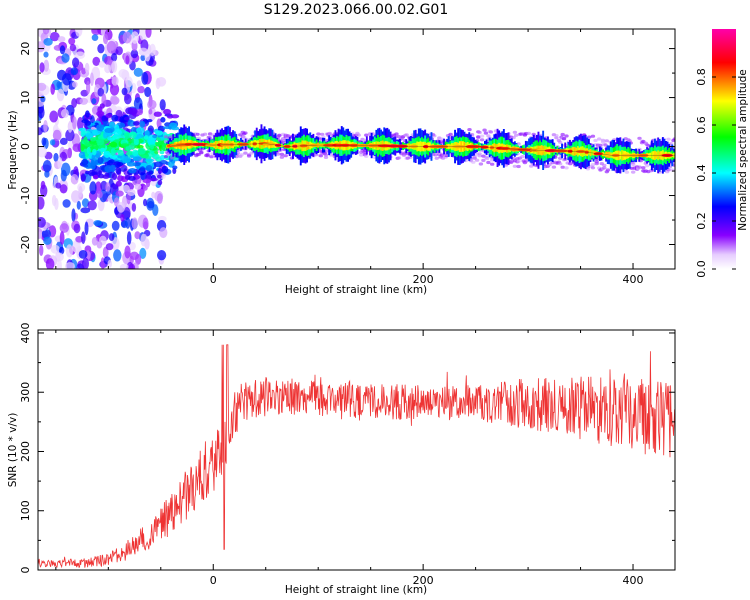 The width and height of the screenshot is (750, 600). I want to click on x-tick-label: 400, so click(633, 279).